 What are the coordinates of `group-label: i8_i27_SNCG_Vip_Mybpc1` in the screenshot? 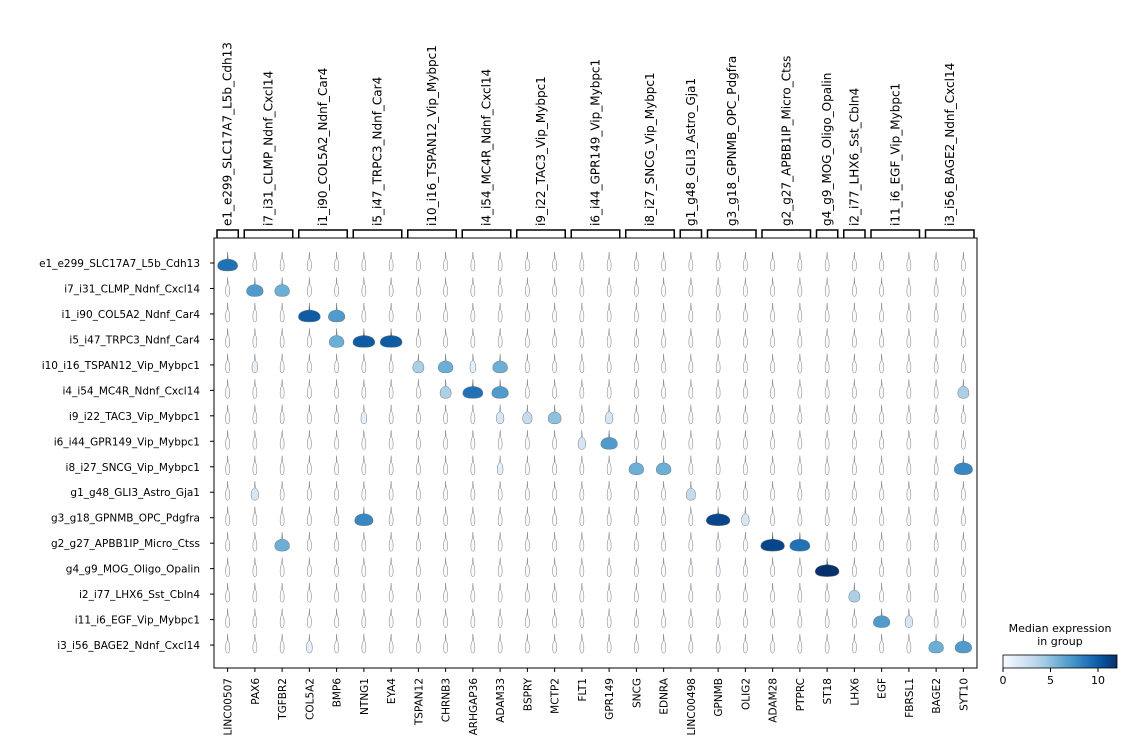 It's located at (650, 149).